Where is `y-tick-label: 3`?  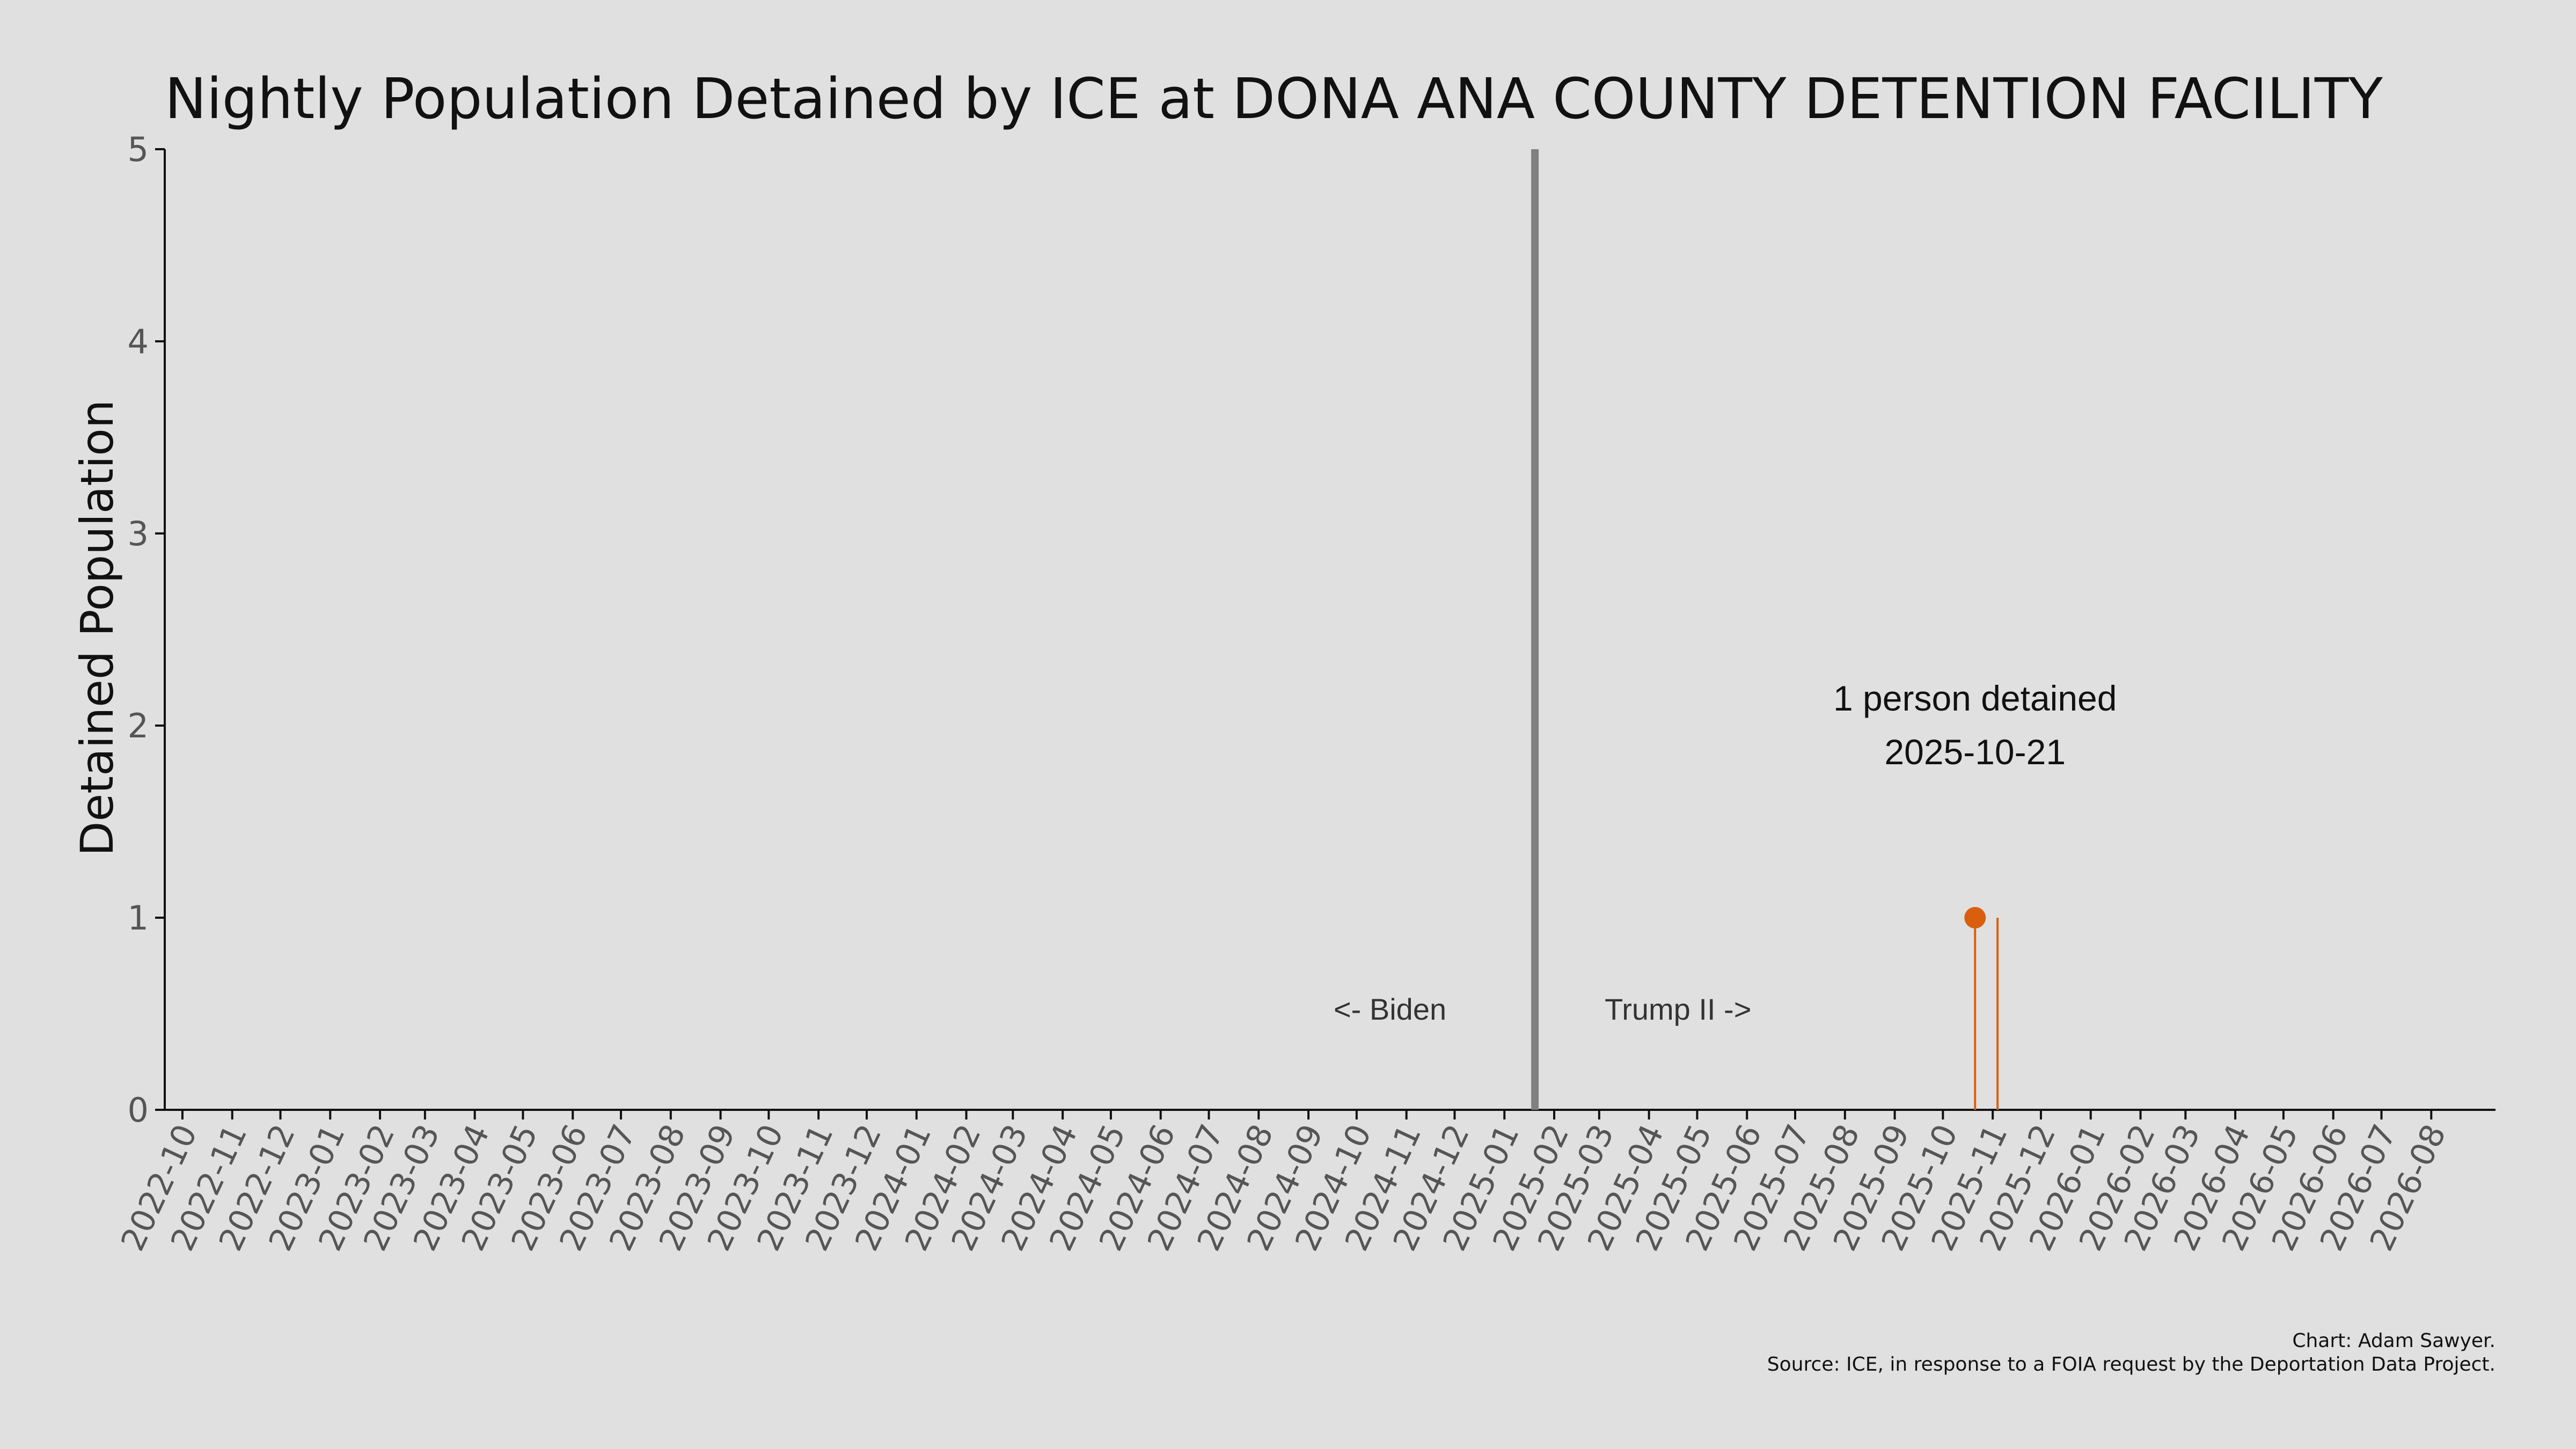
y-tick-label: 3 is located at coordinates (138, 533).